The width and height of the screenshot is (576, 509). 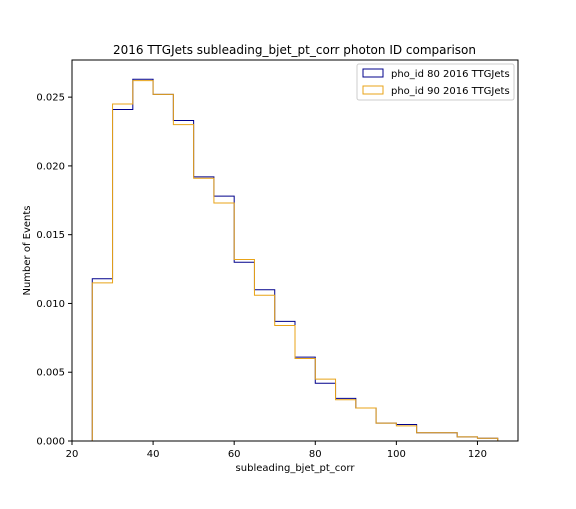 I want to click on y-axis-label: Number of Events, so click(x=27, y=250).